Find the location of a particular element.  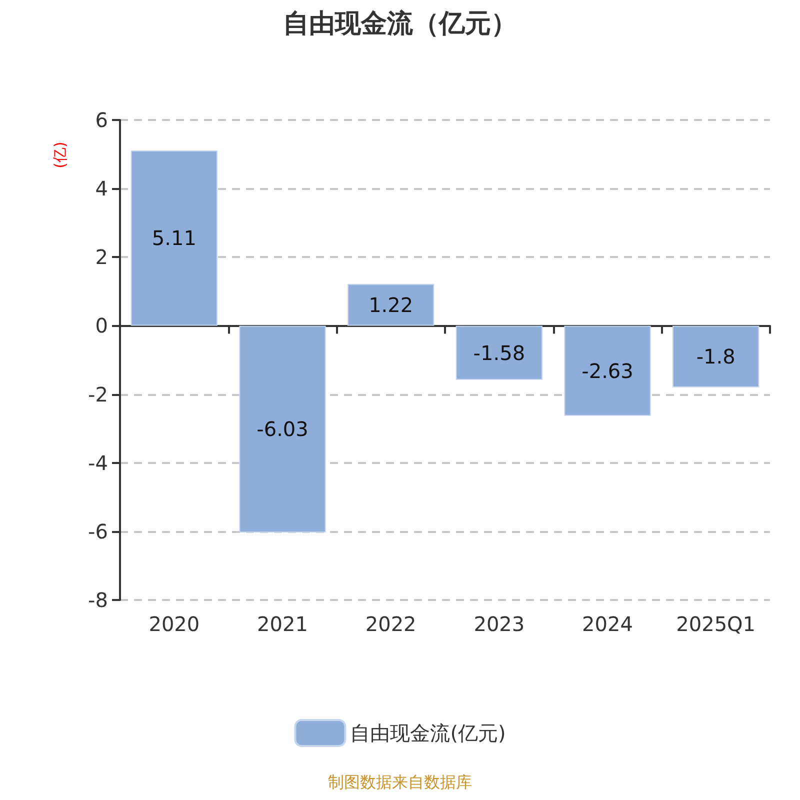

data-label: -2.63 is located at coordinates (608, 370).